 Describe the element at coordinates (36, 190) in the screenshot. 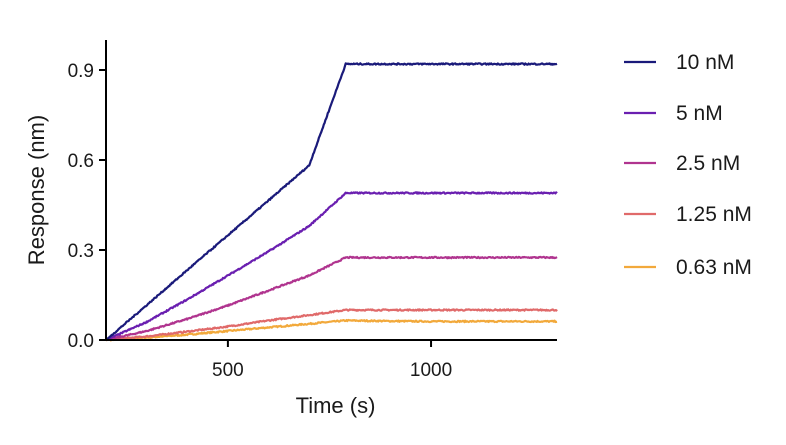

I see `y-axis-label: Response (nm)` at that location.